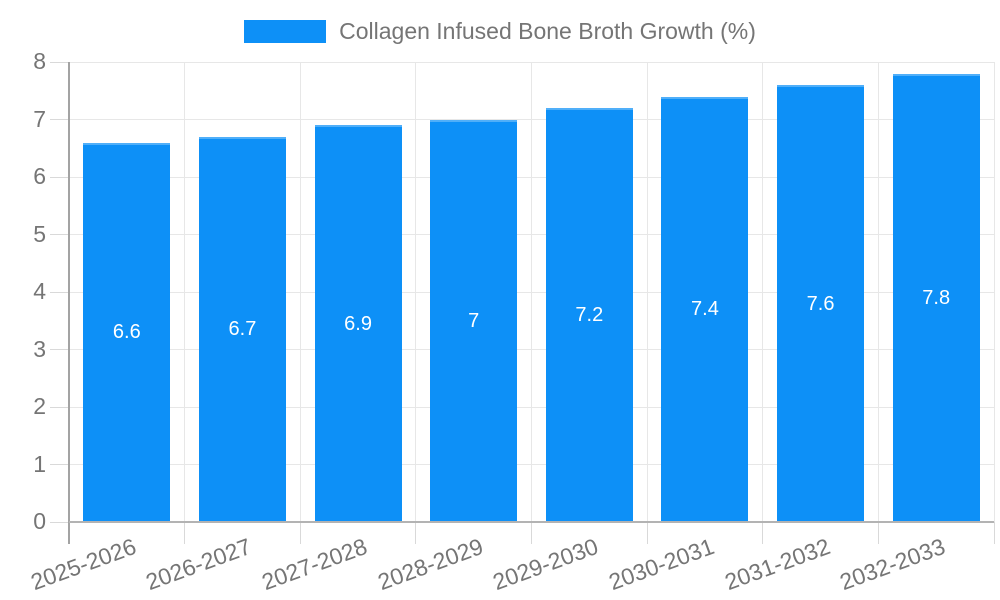 The height and width of the screenshot is (600, 1000). What do you see at coordinates (83, 564) in the screenshot?
I see `x-axis-label: 2025-2026` at bounding box center [83, 564].